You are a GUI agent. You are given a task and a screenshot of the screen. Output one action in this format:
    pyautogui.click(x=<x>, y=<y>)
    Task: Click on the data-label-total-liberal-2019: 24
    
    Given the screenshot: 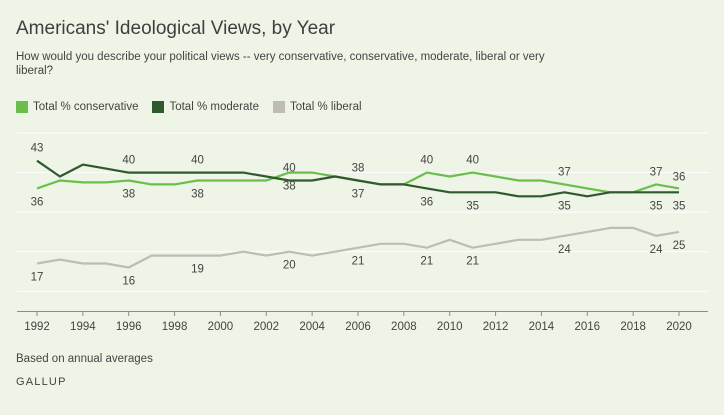 What is the action you would take?
    pyautogui.click(x=656, y=250)
    